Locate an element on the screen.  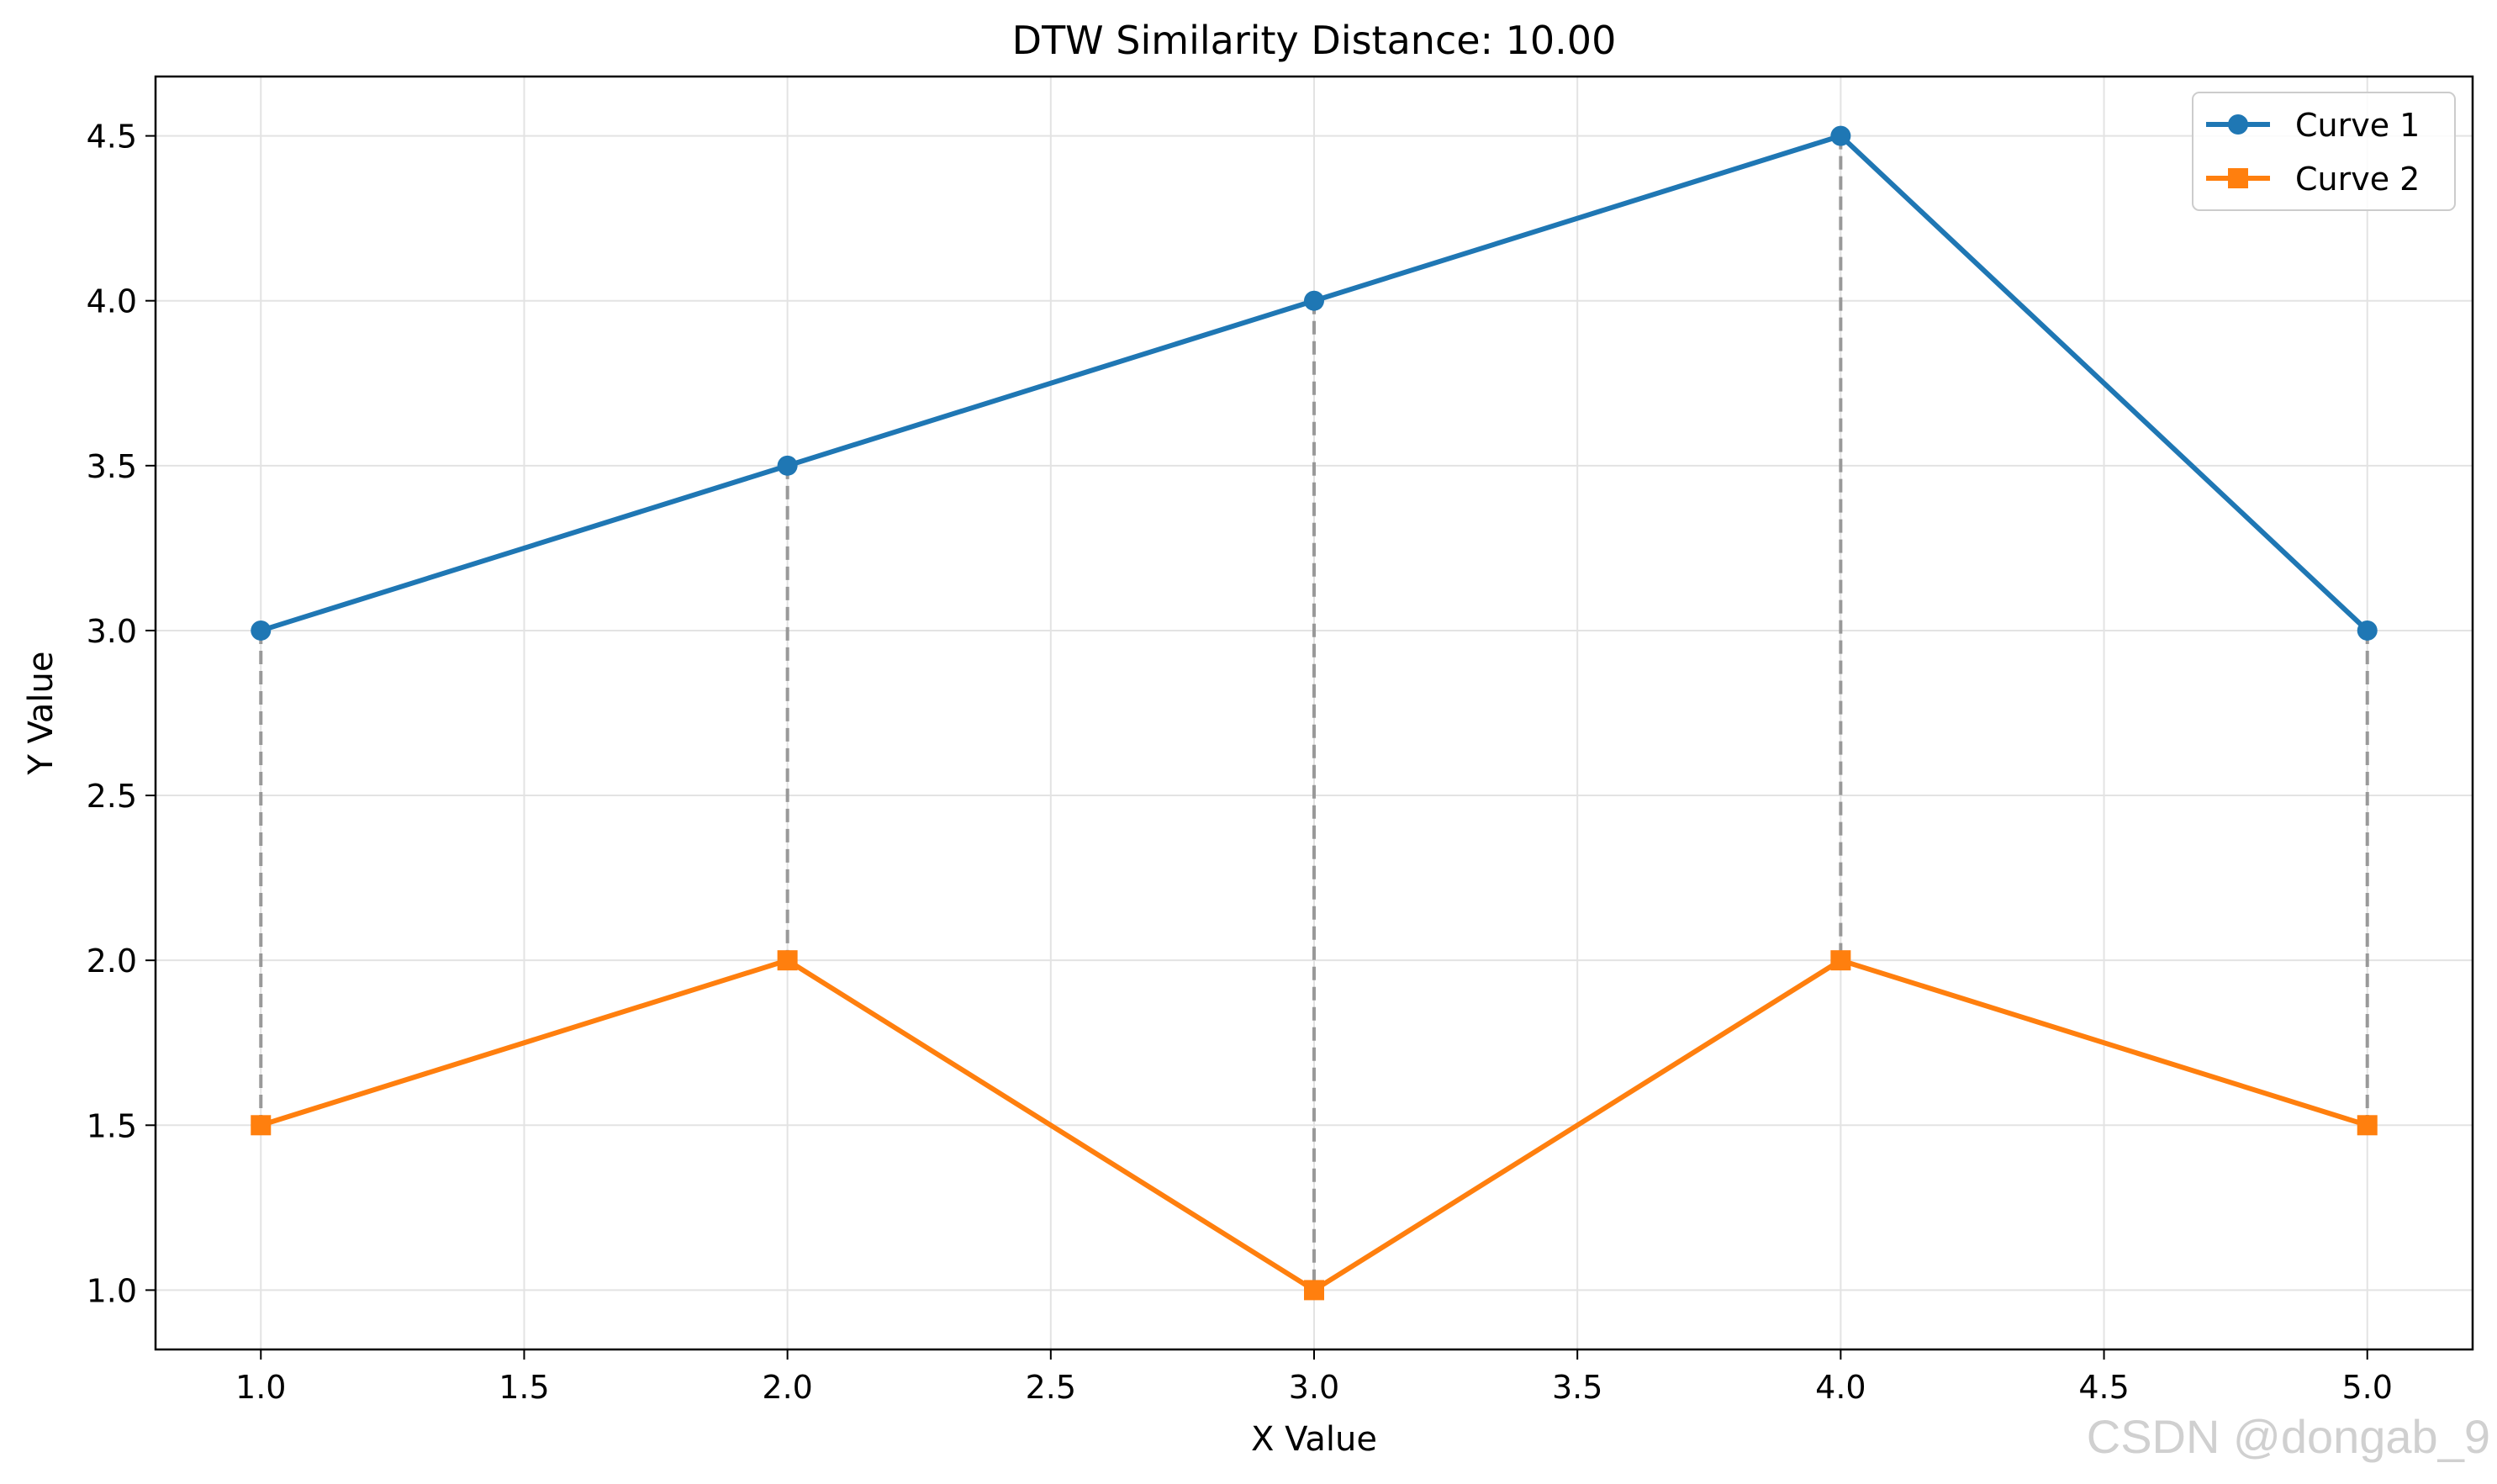
x-tick-label: 3.0 is located at coordinates (1314, 1387).